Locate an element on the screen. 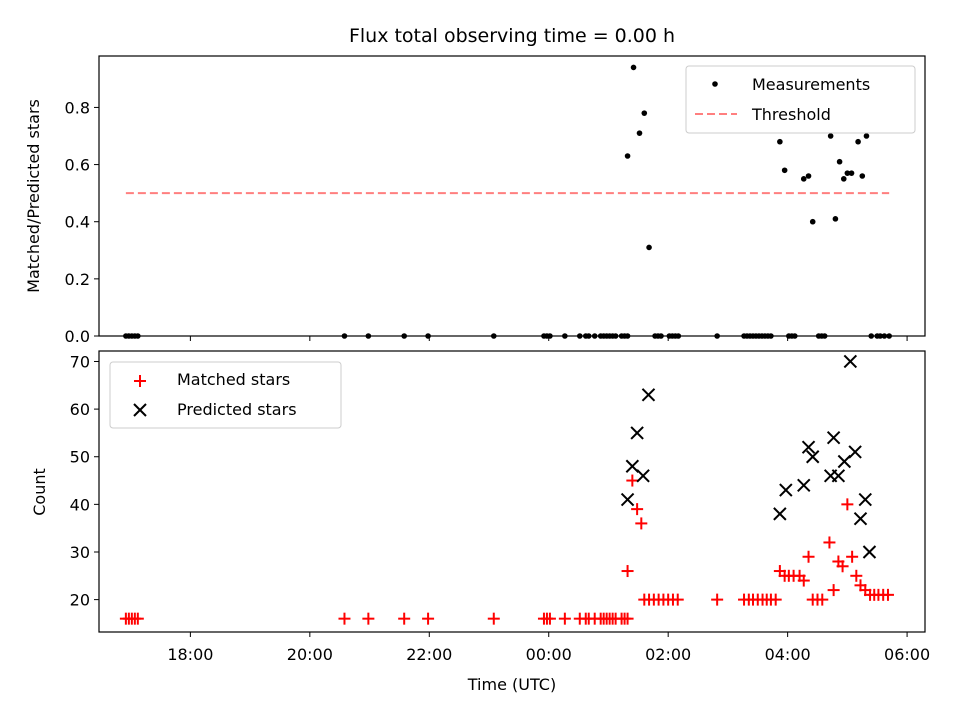 The width and height of the screenshot is (960, 720). y-tick-label: 40 is located at coordinates (80, 504).